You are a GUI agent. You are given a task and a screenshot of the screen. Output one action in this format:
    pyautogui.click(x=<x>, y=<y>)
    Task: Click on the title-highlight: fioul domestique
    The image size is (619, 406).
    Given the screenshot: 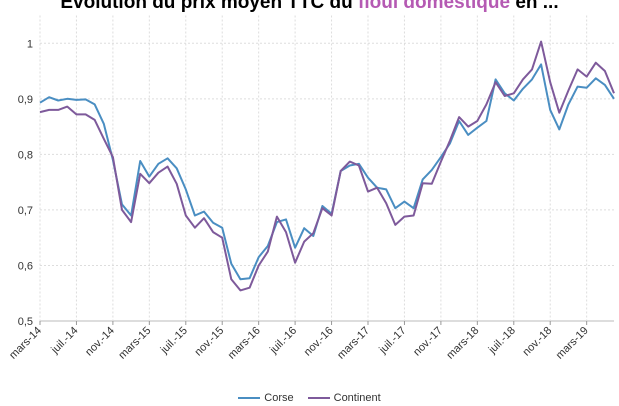 What is the action you would take?
    pyautogui.click(x=434, y=6)
    